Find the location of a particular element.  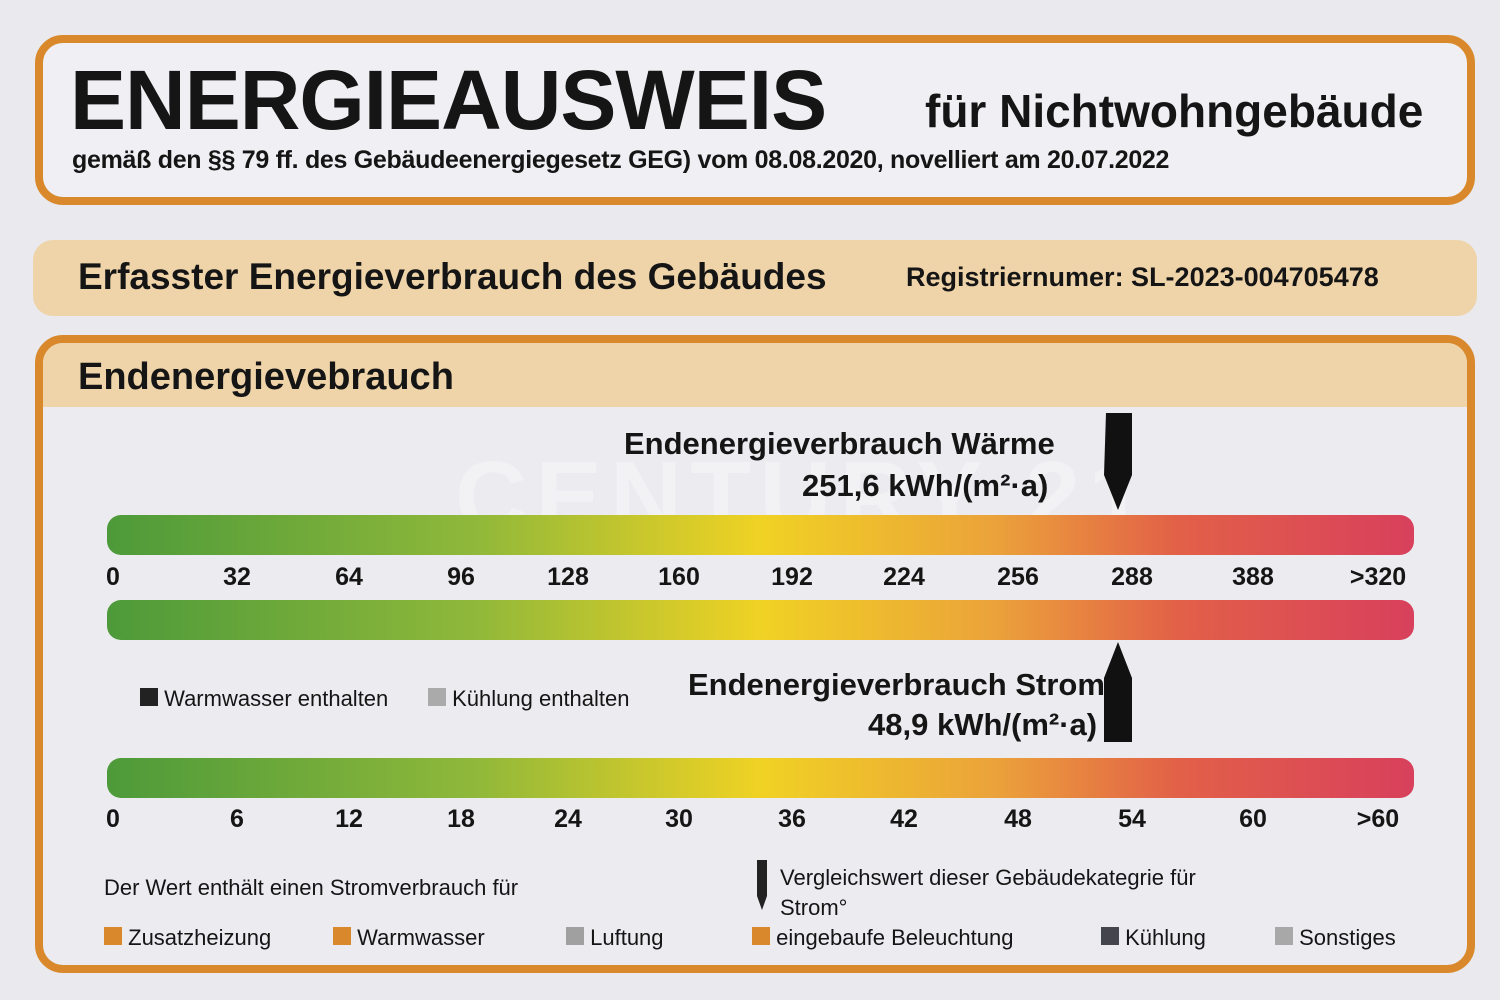

waerme-tick-label: 0 is located at coordinates (113, 577).